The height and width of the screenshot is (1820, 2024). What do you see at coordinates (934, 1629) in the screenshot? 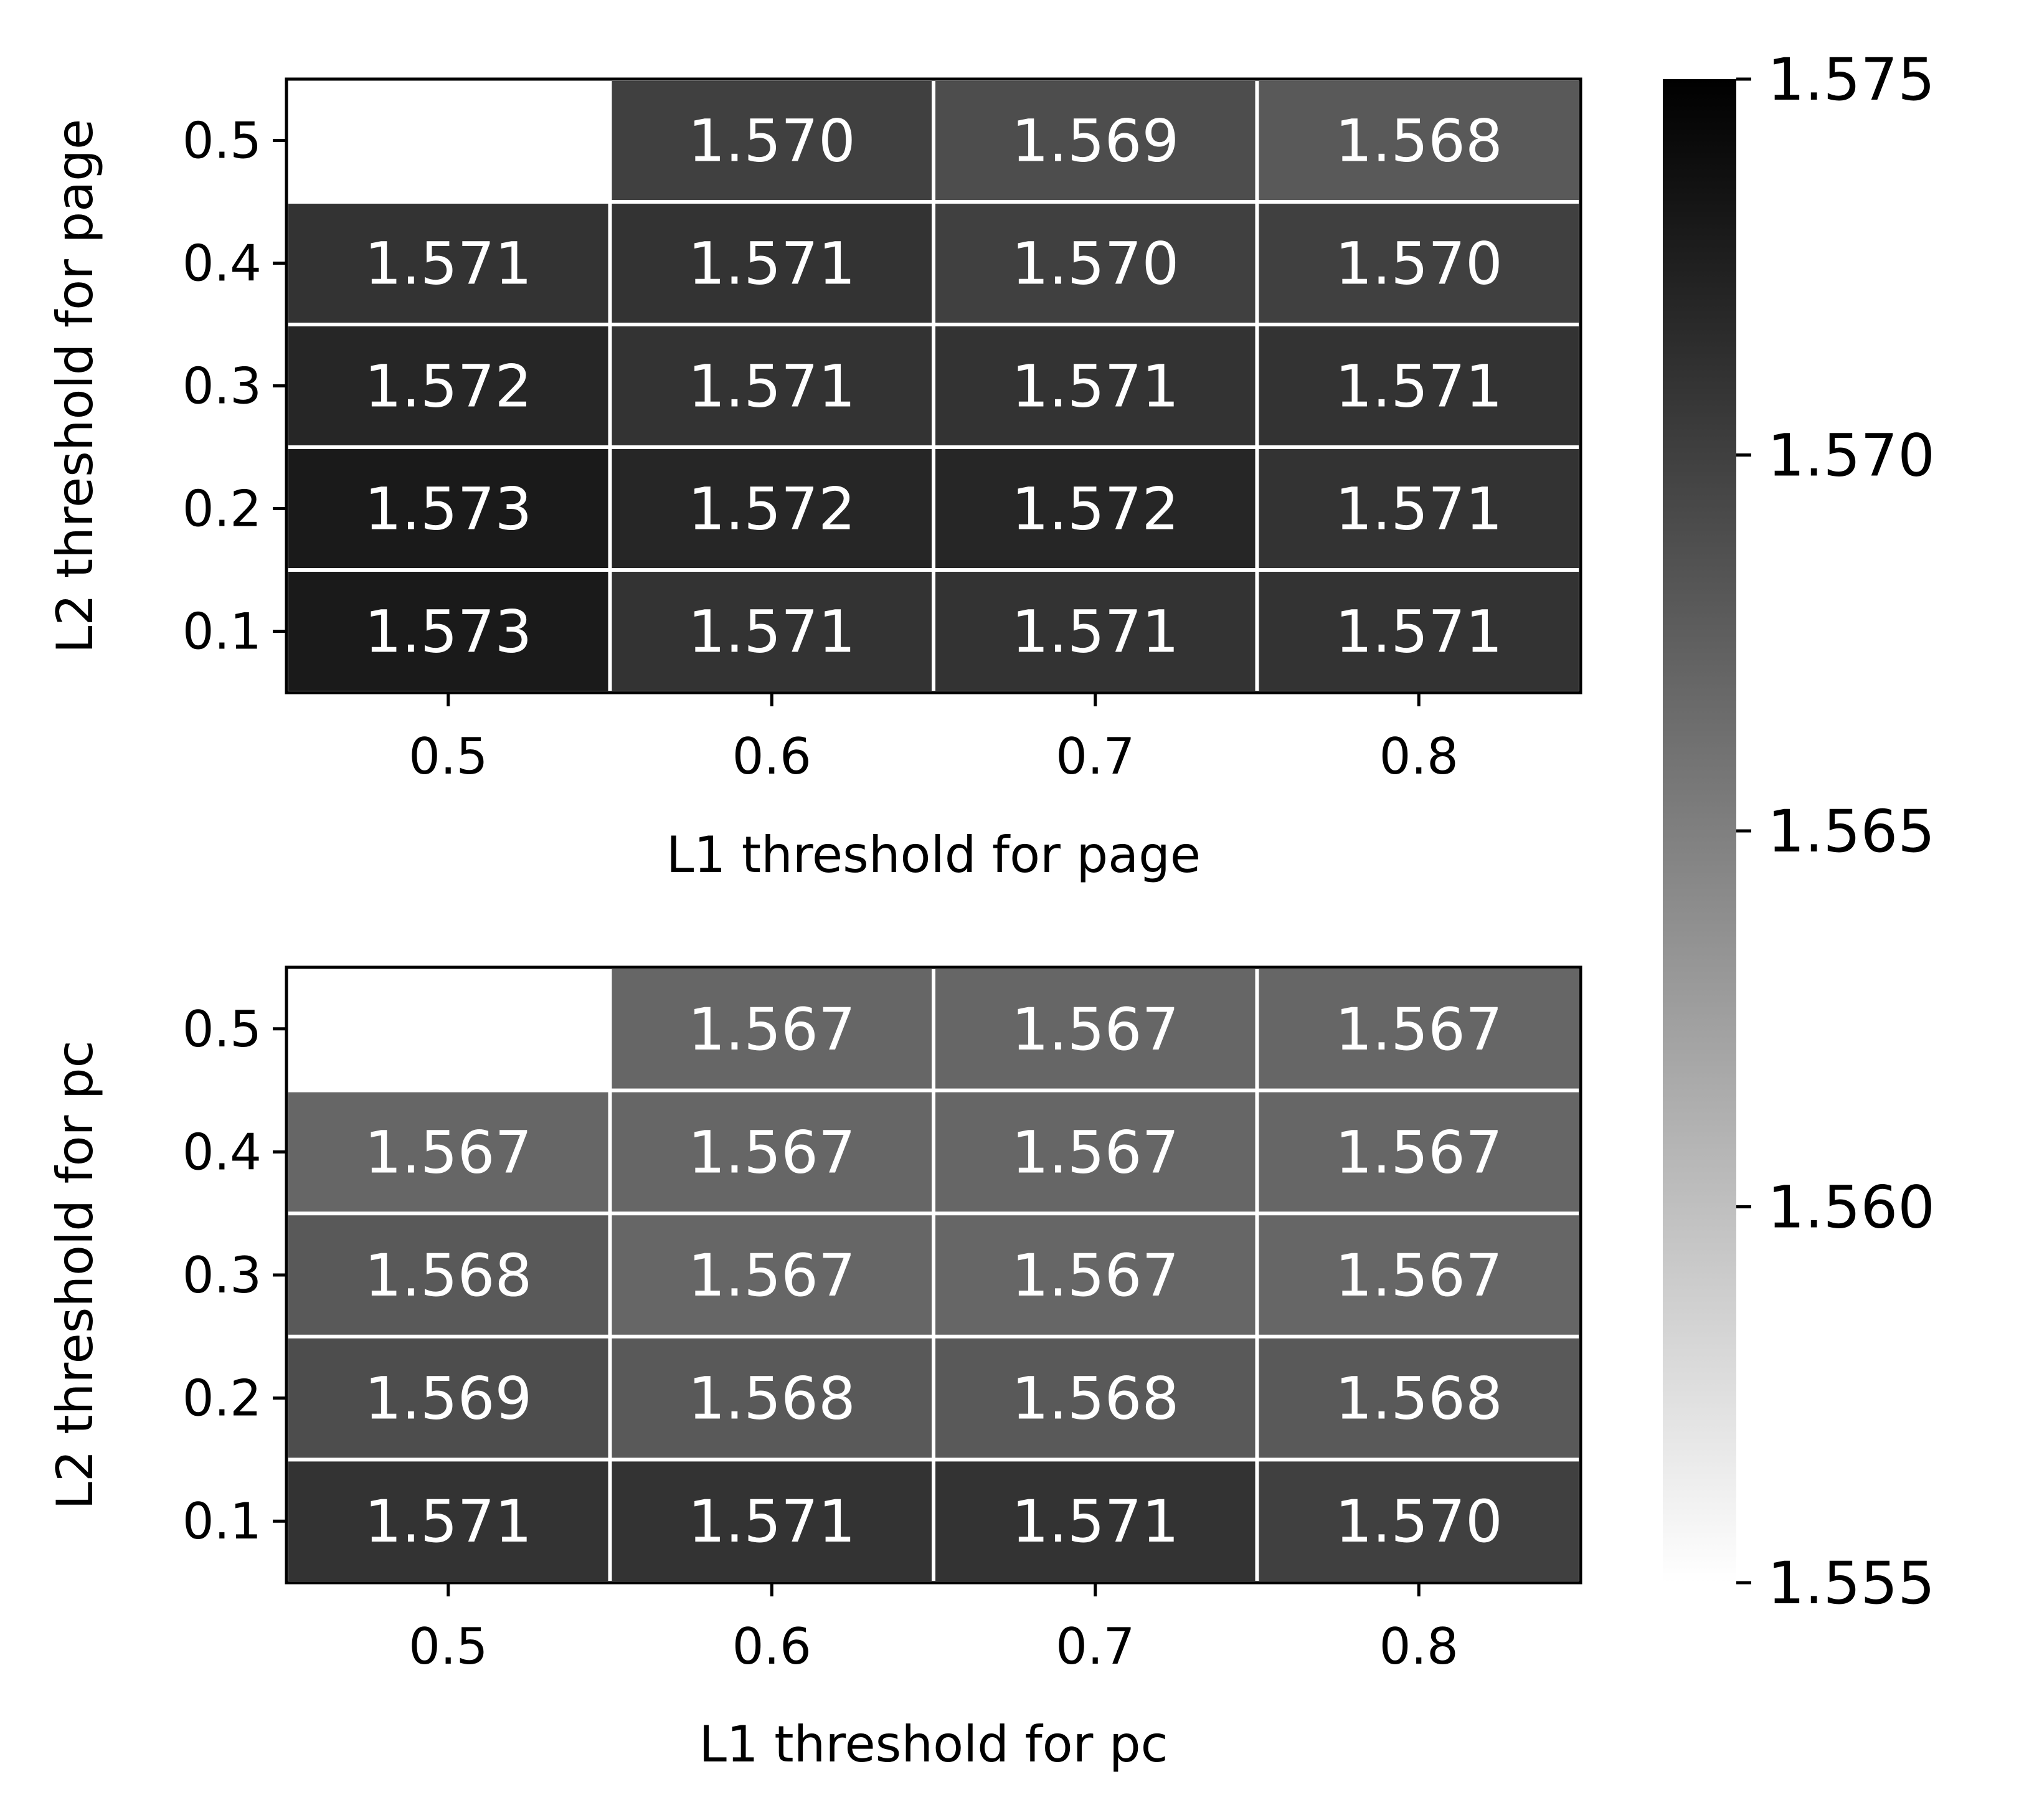
I see `heatmap-pc-x-ticks: 0.5 0.6 0.7 0.8` at bounding box center [934, 1629].